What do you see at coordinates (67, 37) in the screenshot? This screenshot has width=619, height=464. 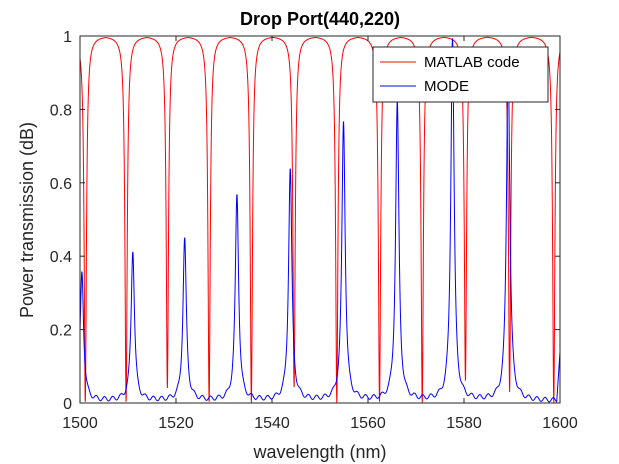 I see `y-tick-label: 1` at bounding box center [67, 37].